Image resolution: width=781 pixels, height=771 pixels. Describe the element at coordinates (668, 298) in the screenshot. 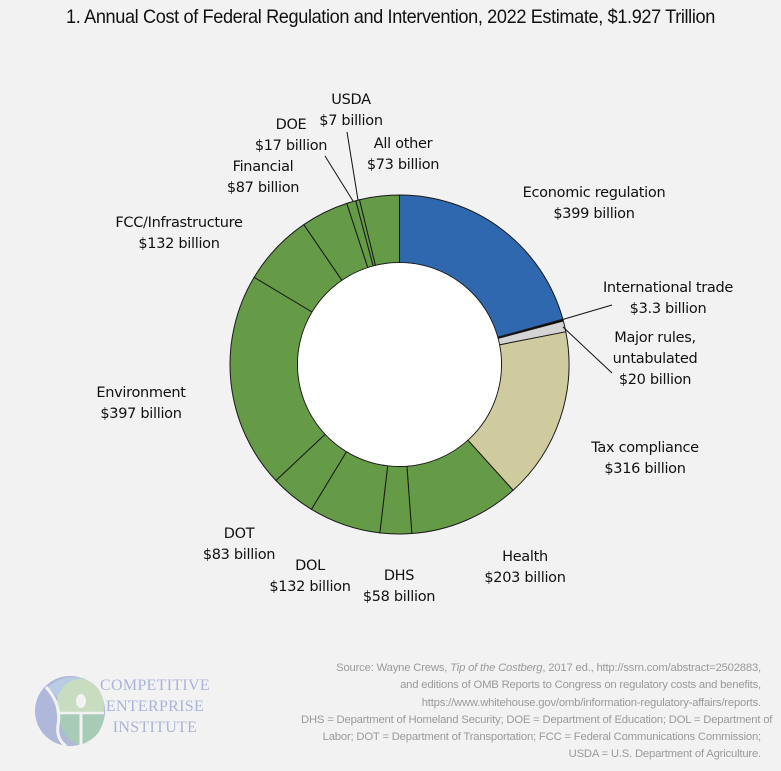

I see `slice-label-international-trade: International trade $3.3 billion` at that location.